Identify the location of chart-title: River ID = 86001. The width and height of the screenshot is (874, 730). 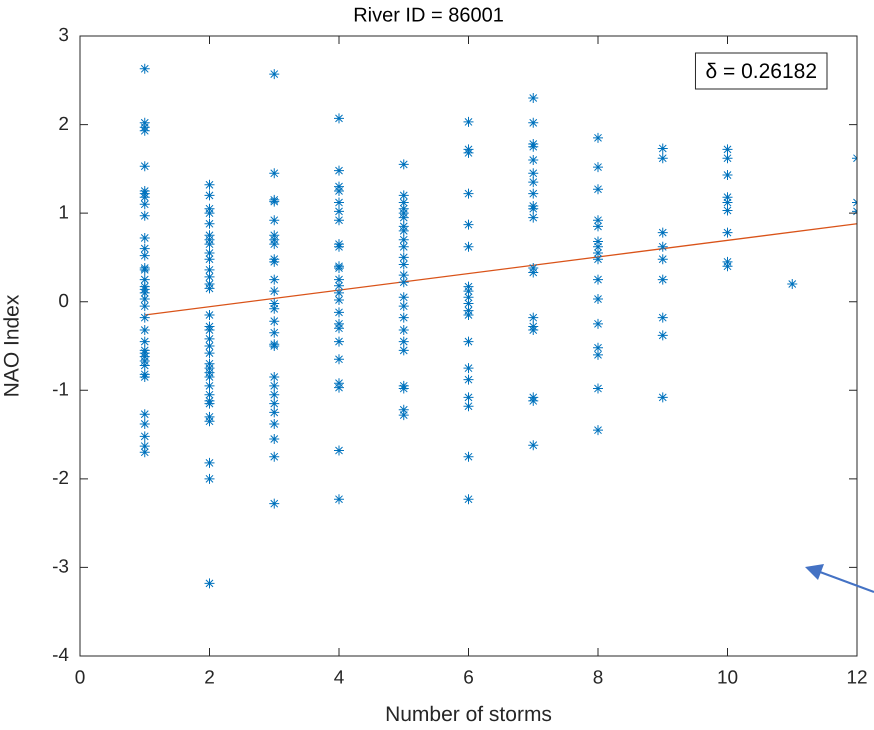
(428, 15).